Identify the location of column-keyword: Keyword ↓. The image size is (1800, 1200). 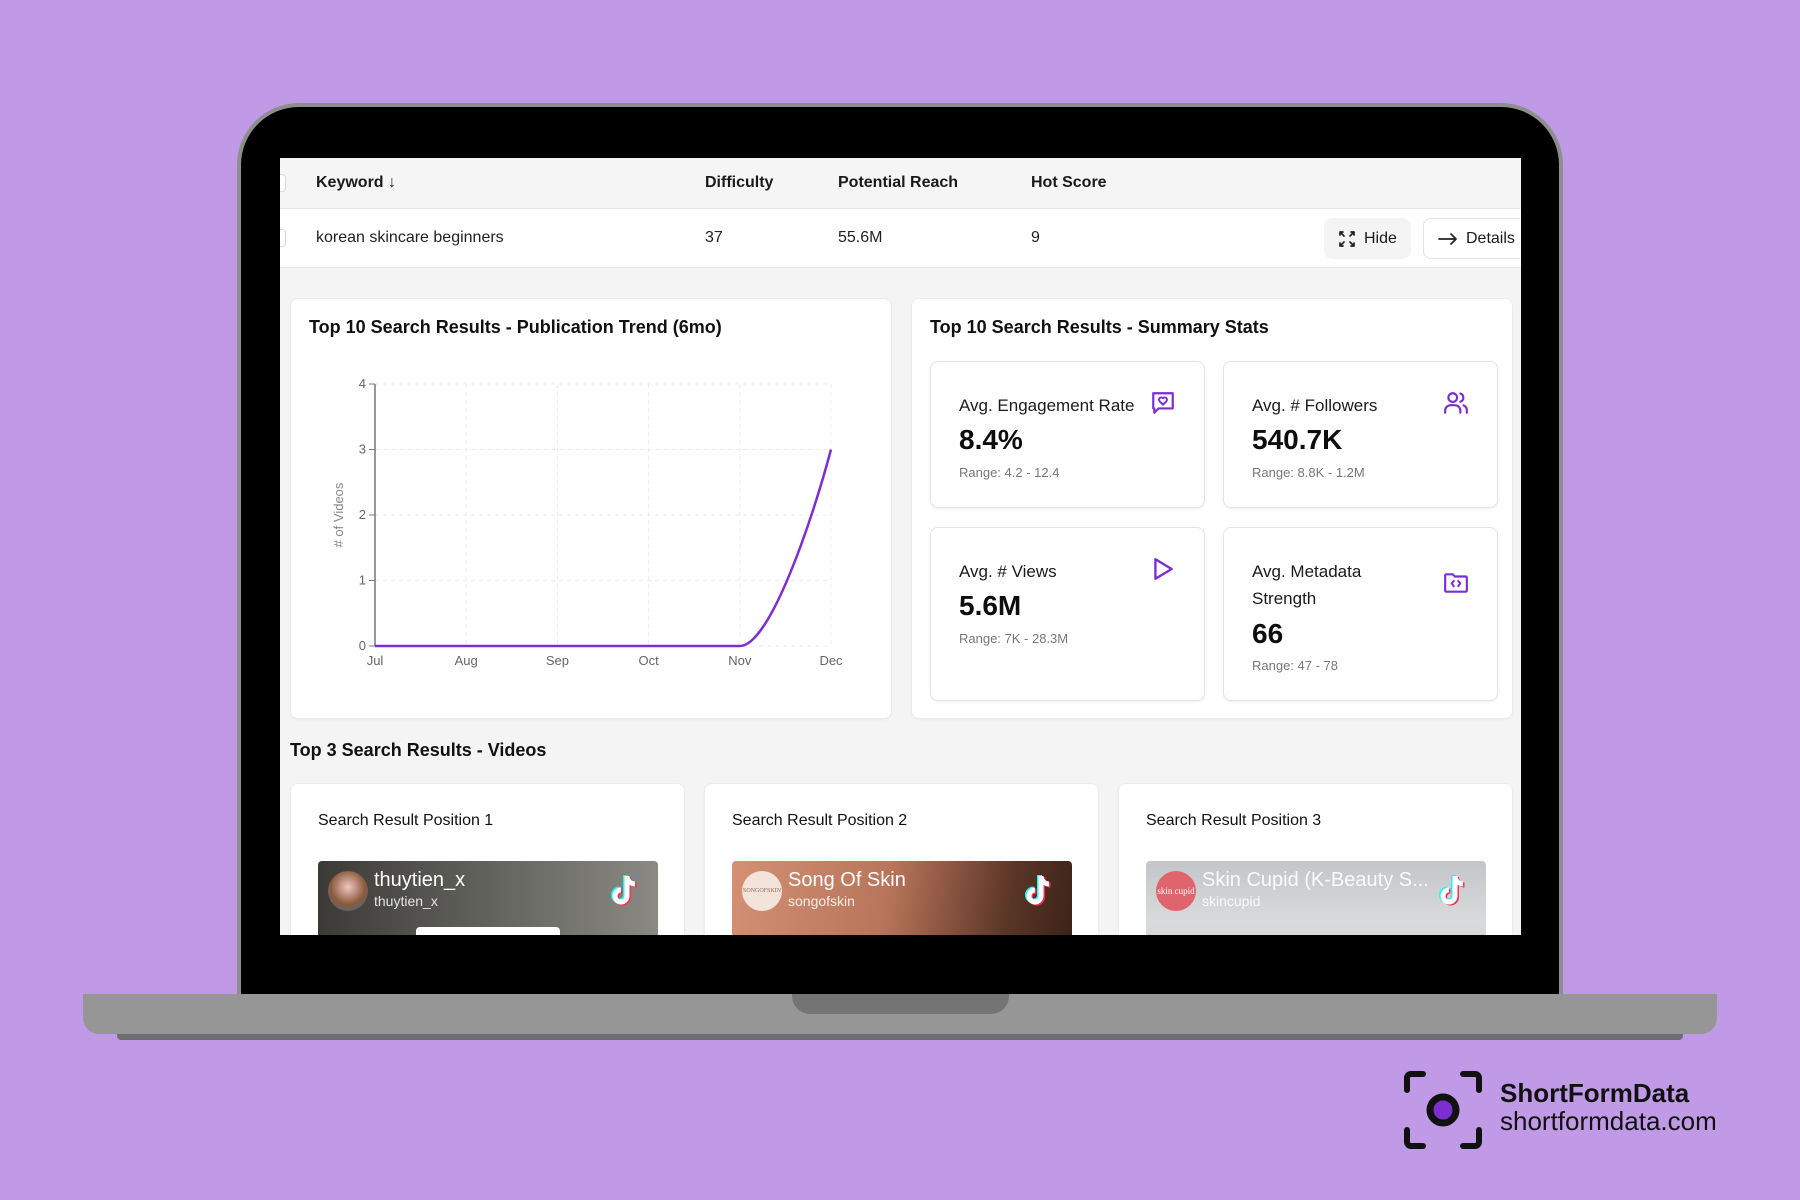
(356, 182).